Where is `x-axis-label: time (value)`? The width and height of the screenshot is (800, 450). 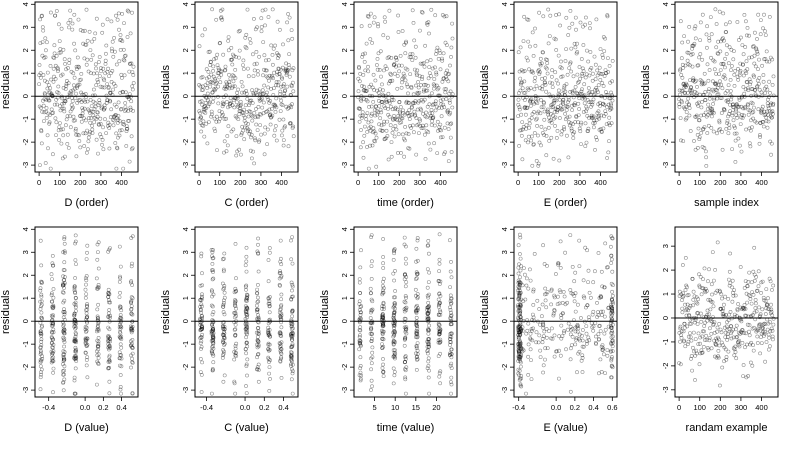 x-axis-label: time (value) is located at coordinates (405, 428).